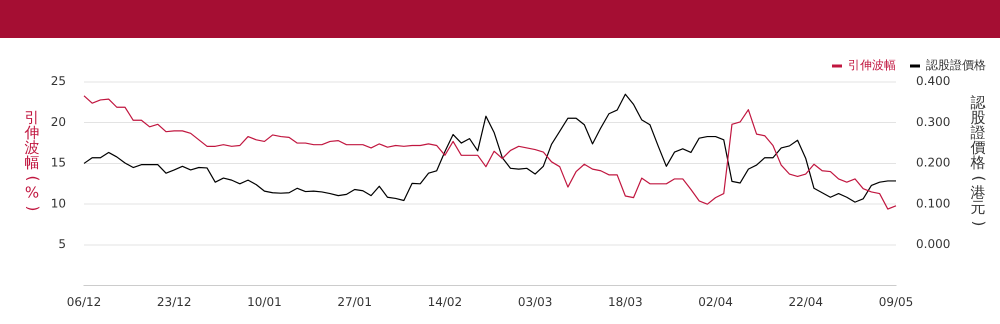 The height and width of the screenshot is (324, 1000). What do you see at coordinates (933, 81) in the screenshot?
I see `y2-tick-label: 0.400` at bounding box center [933, 81].